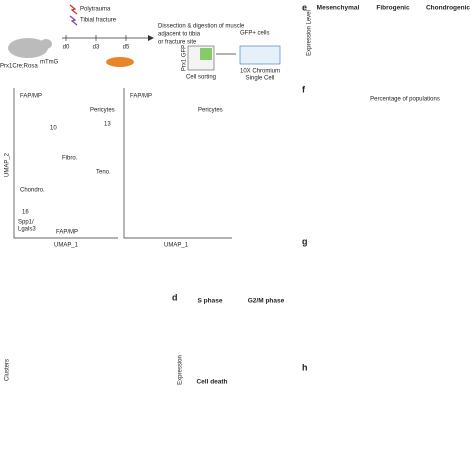 Image resolution: width=474 pixels, height=474 pixels. I want to click on mouse-label: Prx1Cre;Rosa, so click(19, 67).